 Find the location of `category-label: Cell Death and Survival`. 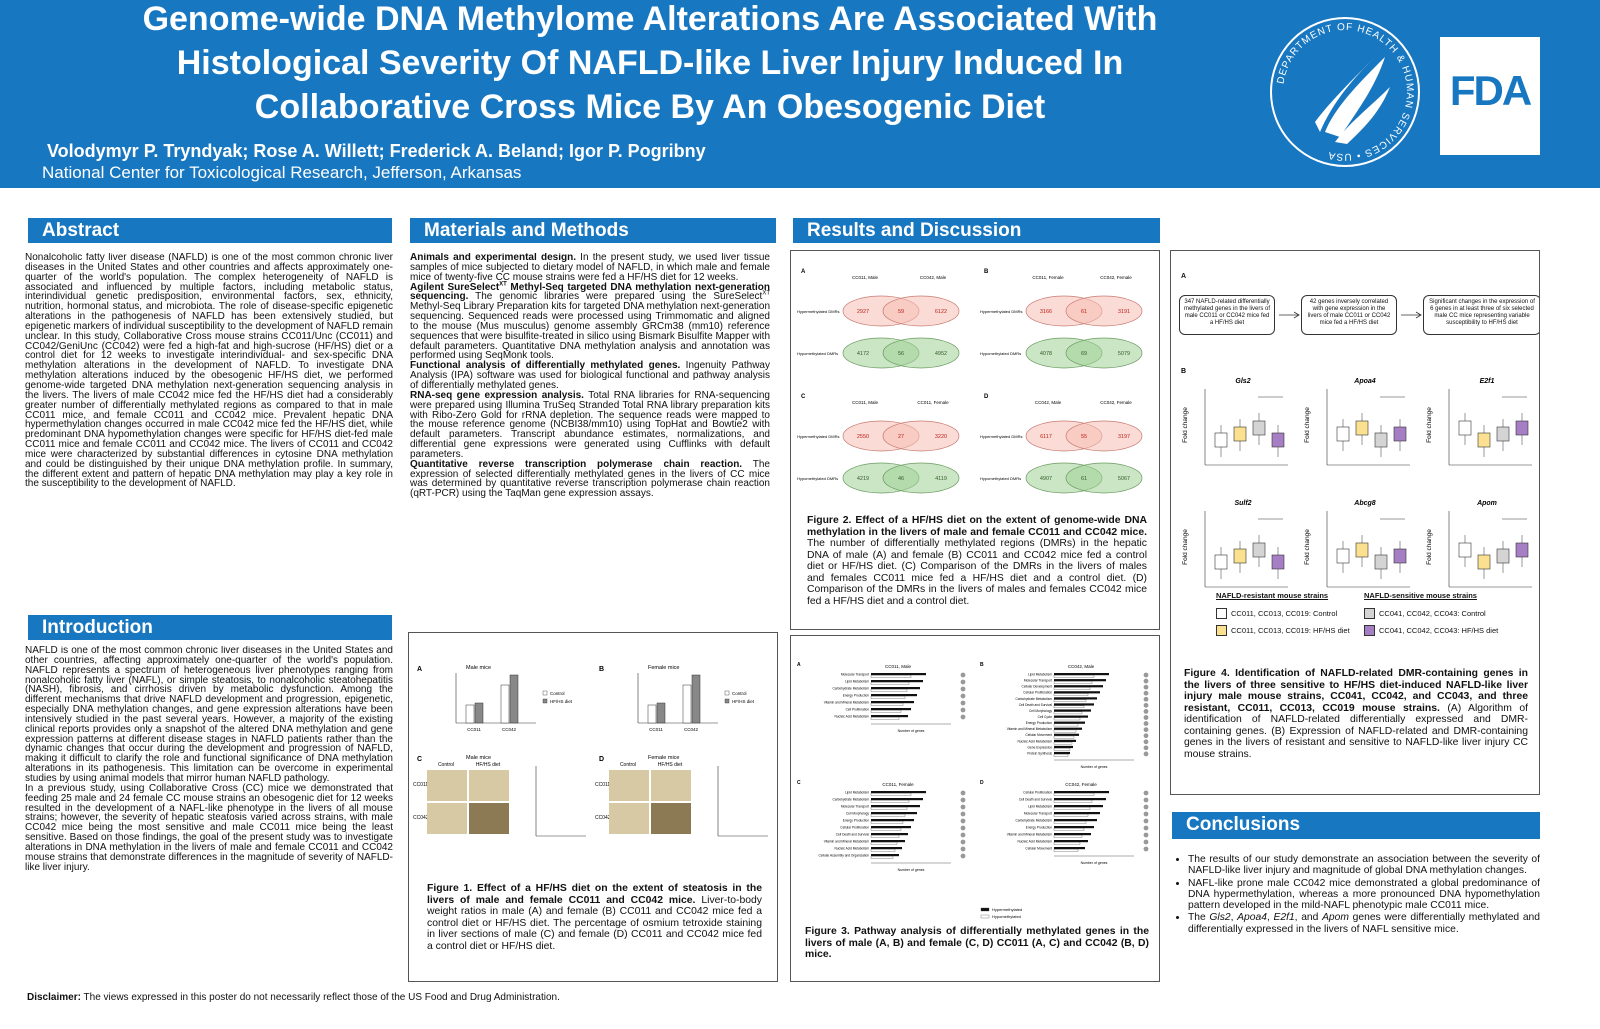

category-label: Cell Death and Survival is located at coordinates (1036, 800).